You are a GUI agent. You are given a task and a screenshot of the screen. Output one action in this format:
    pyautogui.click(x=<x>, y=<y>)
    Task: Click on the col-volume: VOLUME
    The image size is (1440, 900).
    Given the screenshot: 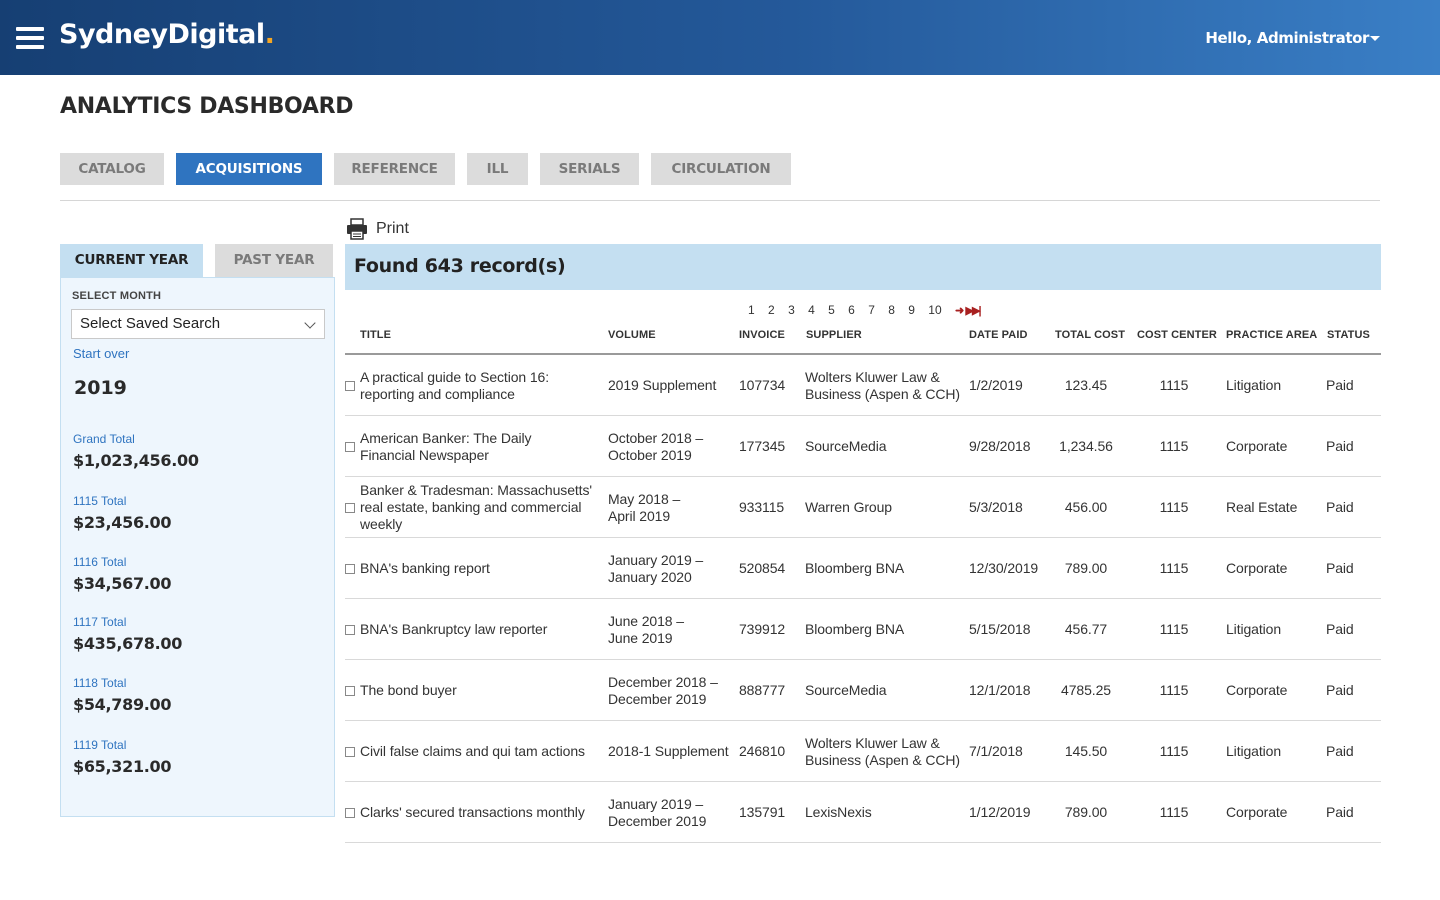 What is the action you would take?
    pyautogui.click(x=632, y=335)
    